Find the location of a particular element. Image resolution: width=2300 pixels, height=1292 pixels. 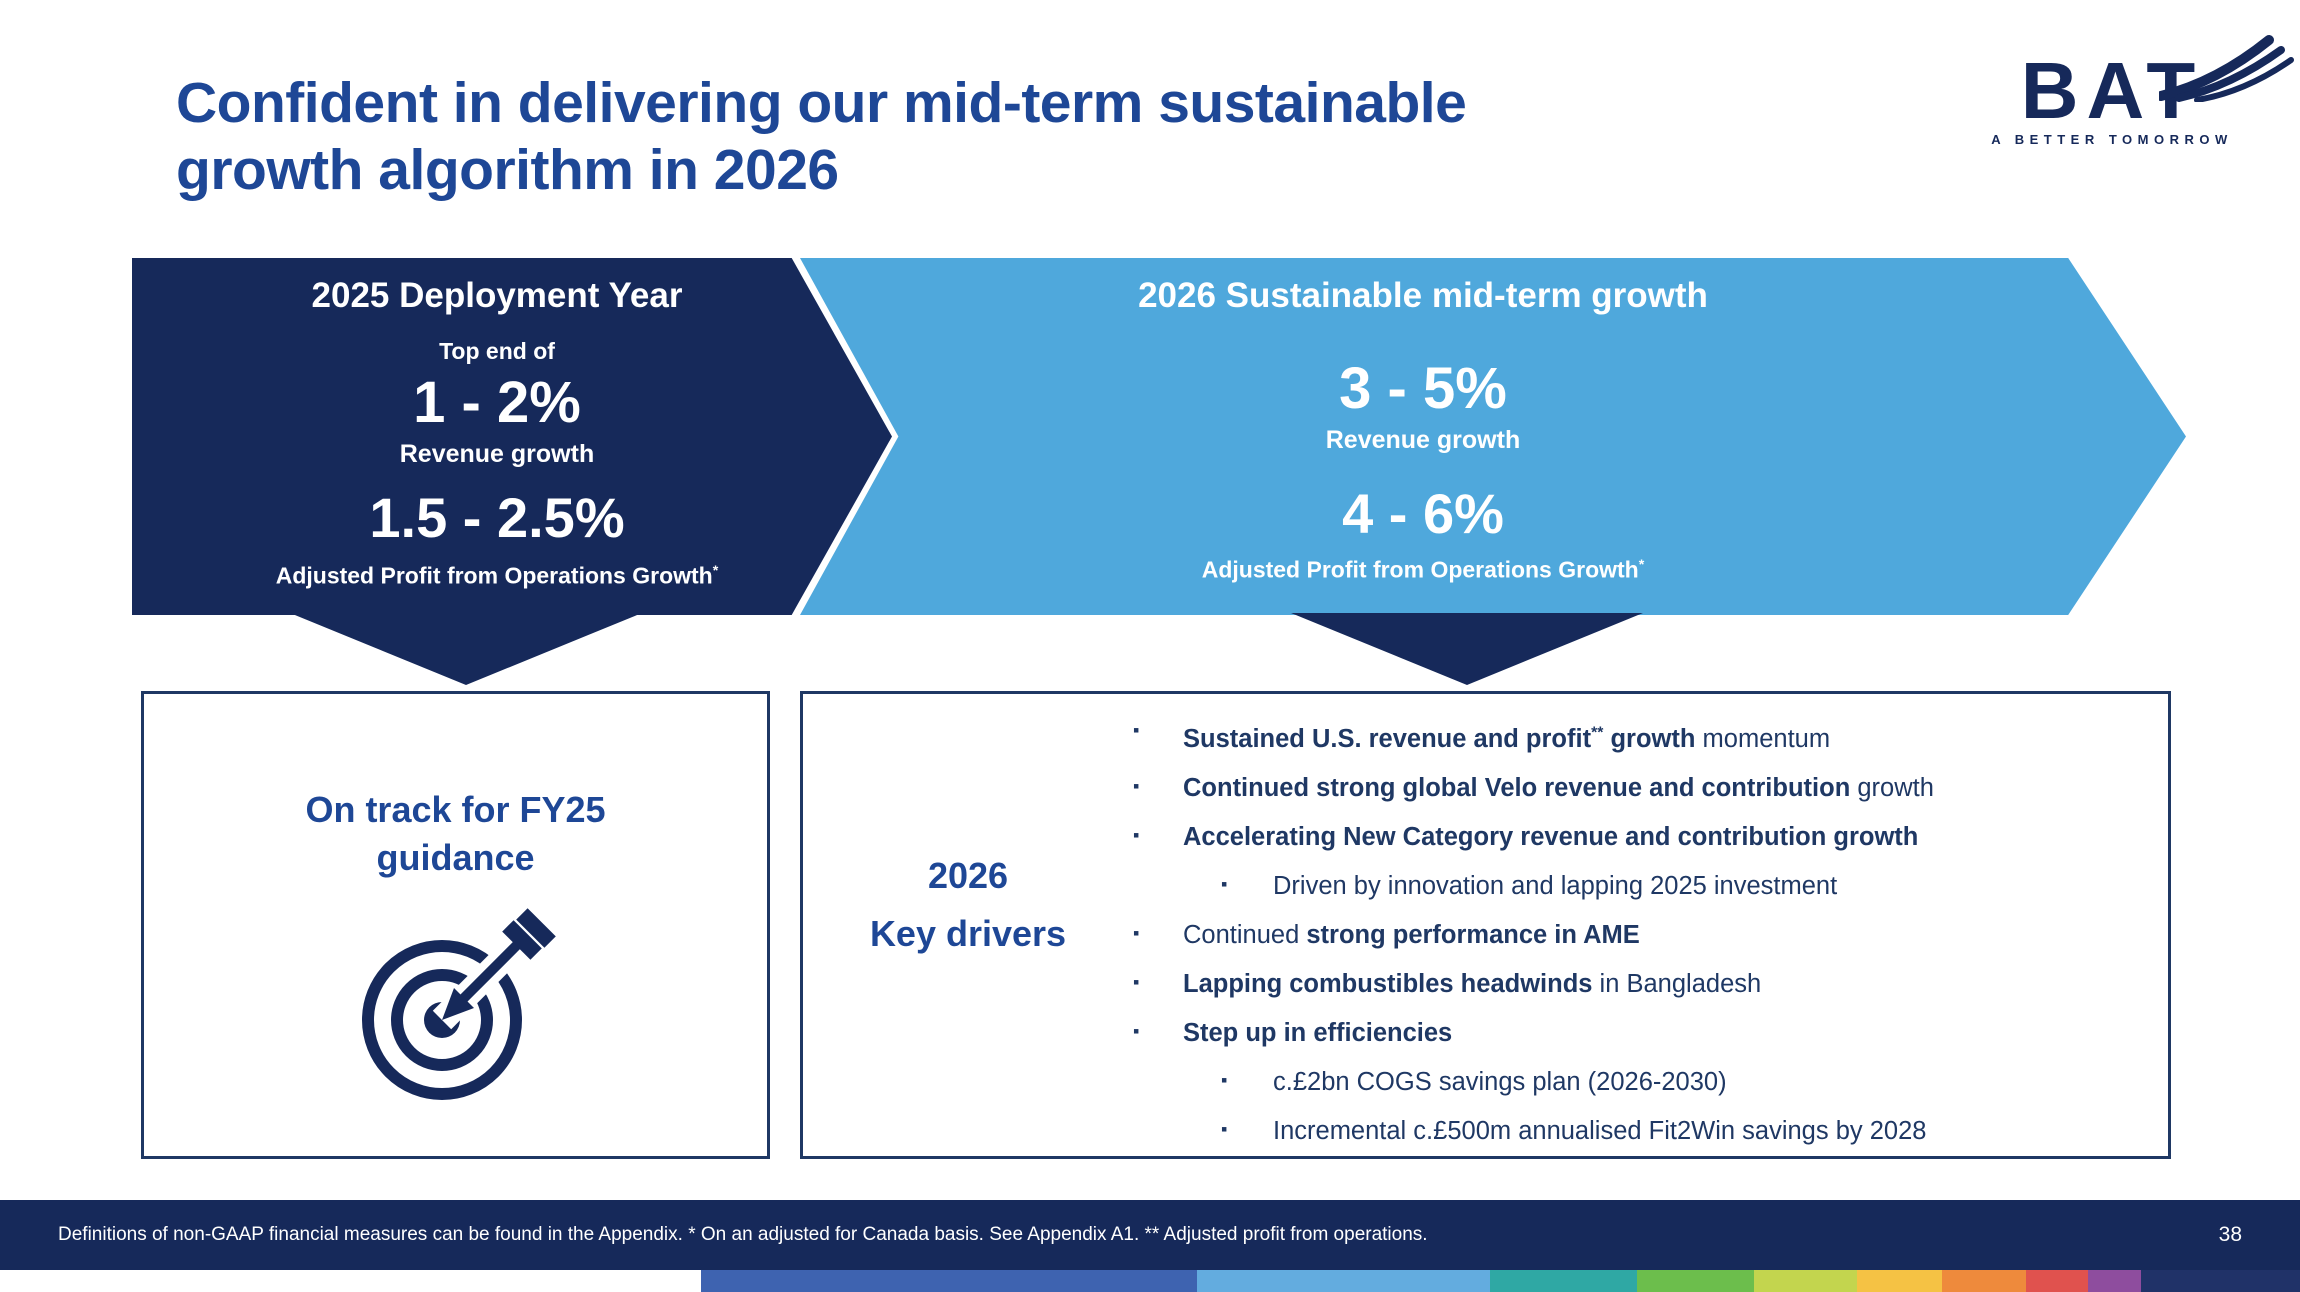

on-track-box: On track for FY25 guidance is located at coordinates (455, 925).